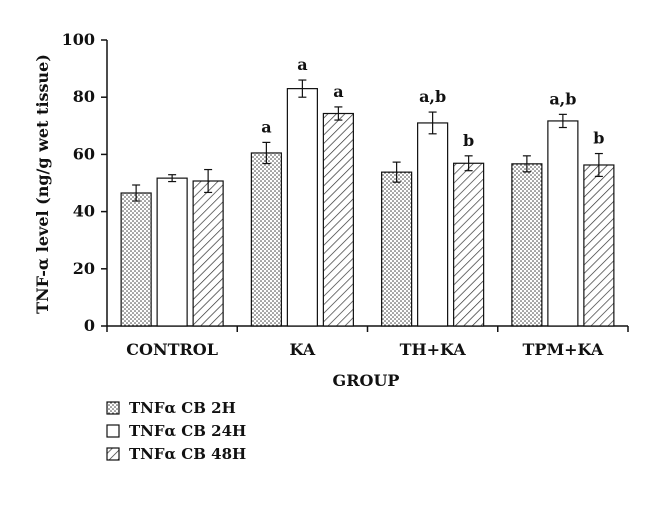 Image resolution: width=660 pixels, height=513 pixels. I want to click on x-tick-label: KA, so click(303, 349).